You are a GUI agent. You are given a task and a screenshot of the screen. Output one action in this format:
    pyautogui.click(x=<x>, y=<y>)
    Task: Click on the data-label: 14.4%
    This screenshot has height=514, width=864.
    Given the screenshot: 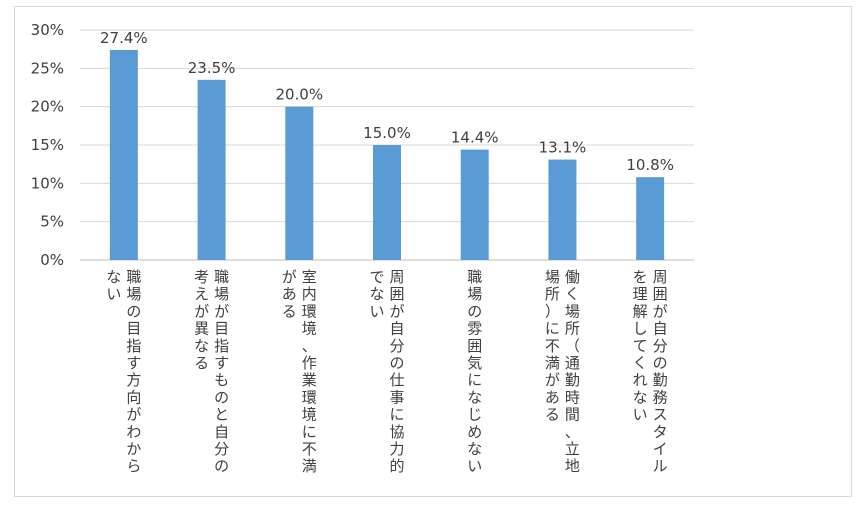 What is the action you would take?
    pyautogui.click(x=475, y=138)
    